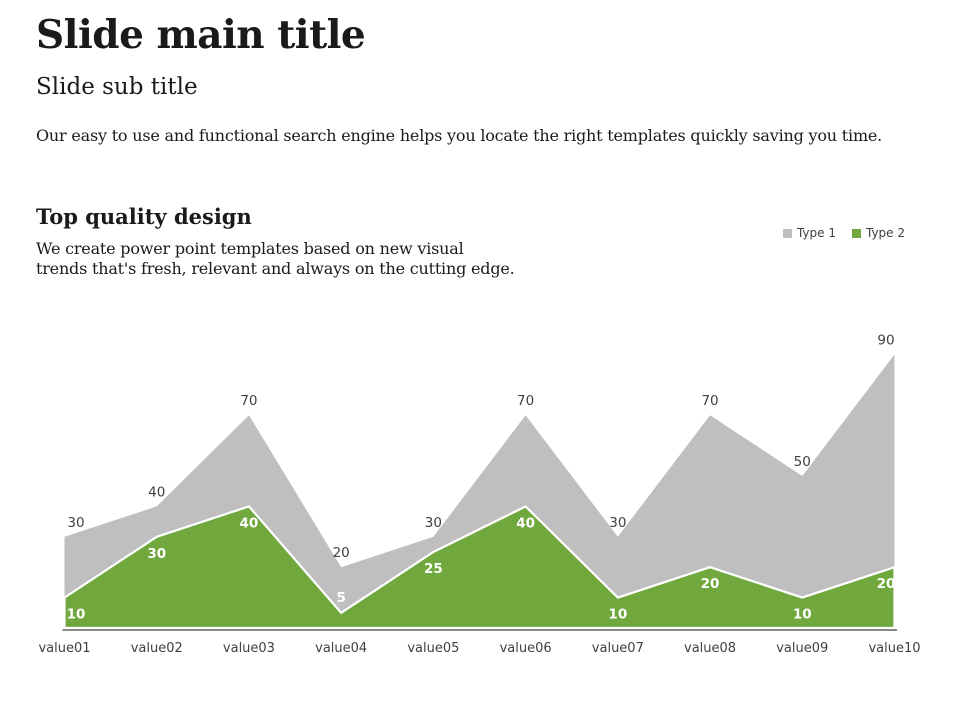 The height and width of the screenshot is (720, 960). I want to click on slide-sub-title: Slide sub title, so click(117, 87).